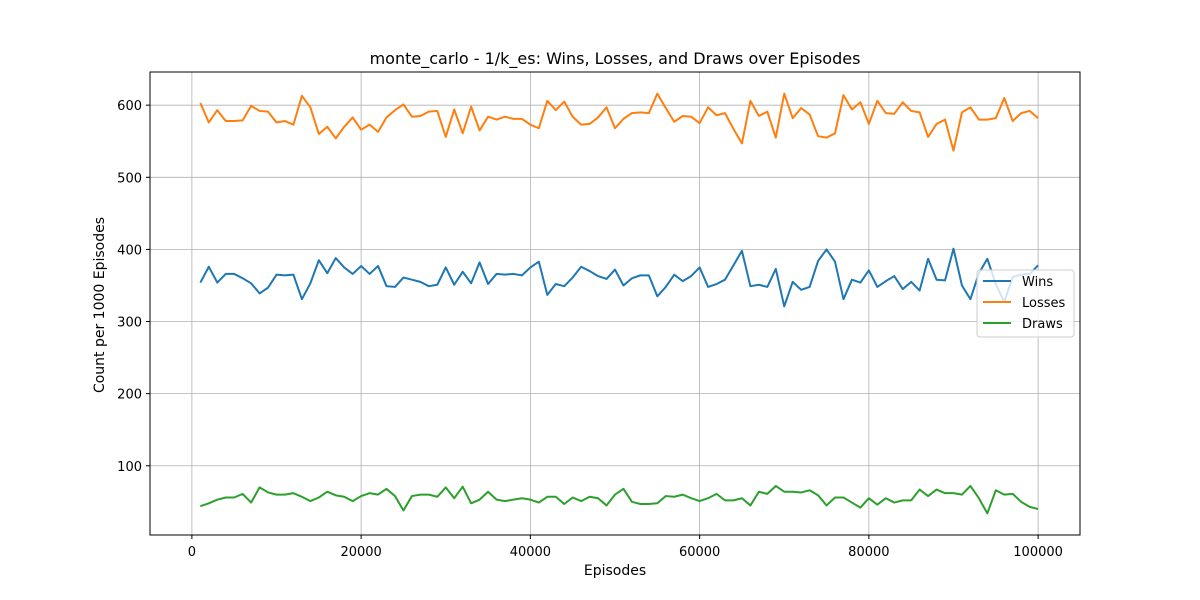 Image resolution: width=1200 pixels, height=600 pixels. I want to click on legend: Wins Losses Draws, so click(1025, 303).